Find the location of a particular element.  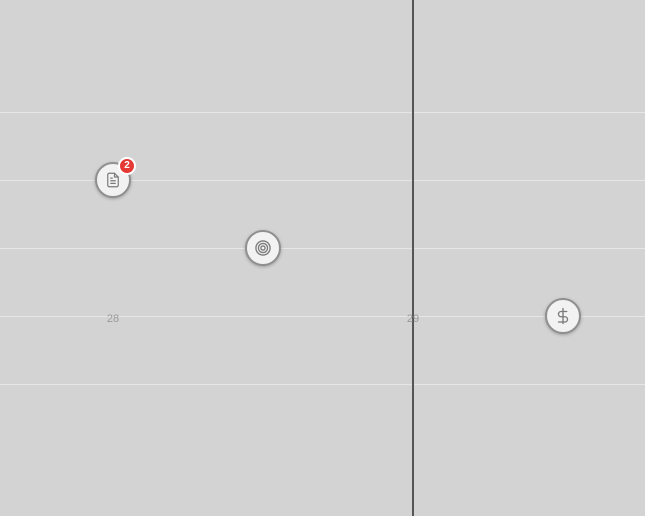

document-event-marker: 2 is located at coordinates (115, 177).